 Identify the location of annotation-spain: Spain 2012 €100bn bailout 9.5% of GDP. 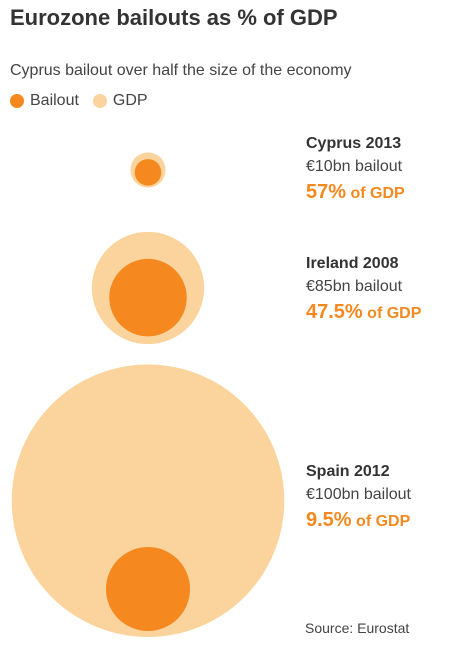
(358, 498).